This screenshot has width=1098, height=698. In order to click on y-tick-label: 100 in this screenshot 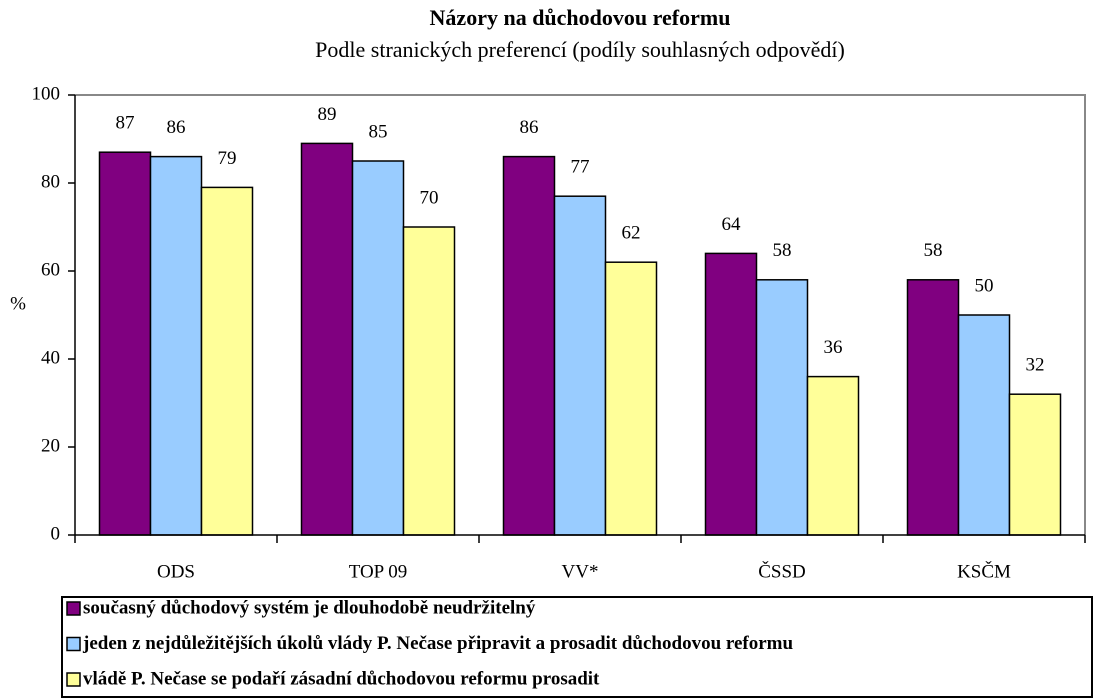, I will do `click(46, 93)`.